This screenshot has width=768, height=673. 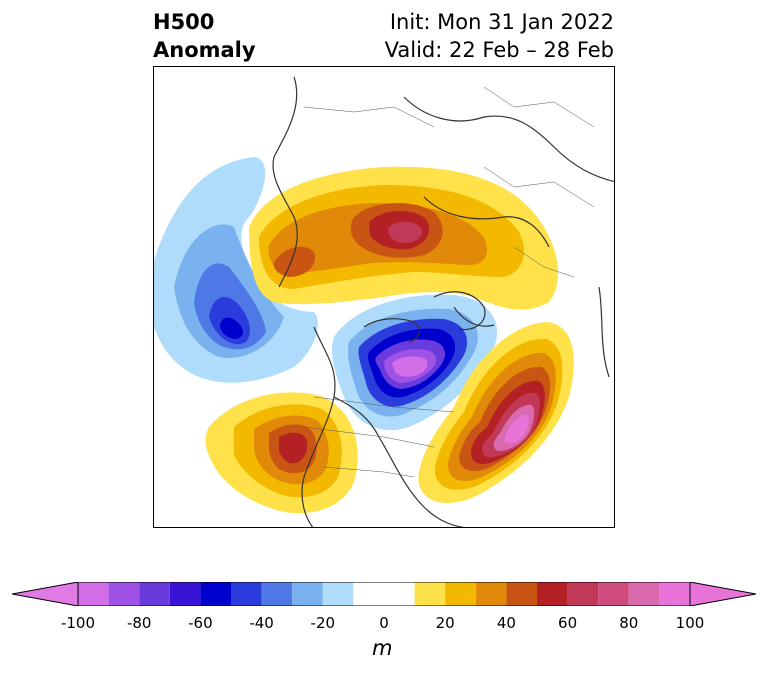 What do you see at coordinates (323, 623) in the screenshot?
I see `colorbar-tick-label: -20` at bounding box center [323, 623].